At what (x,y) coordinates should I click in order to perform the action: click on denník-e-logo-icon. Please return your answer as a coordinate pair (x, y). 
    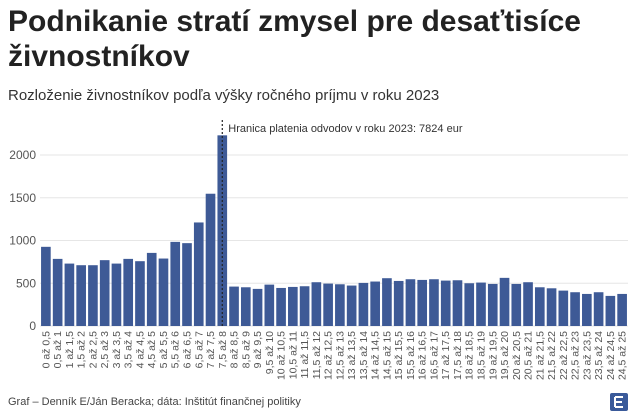
    Looking at the image, I should click on (619, 402).